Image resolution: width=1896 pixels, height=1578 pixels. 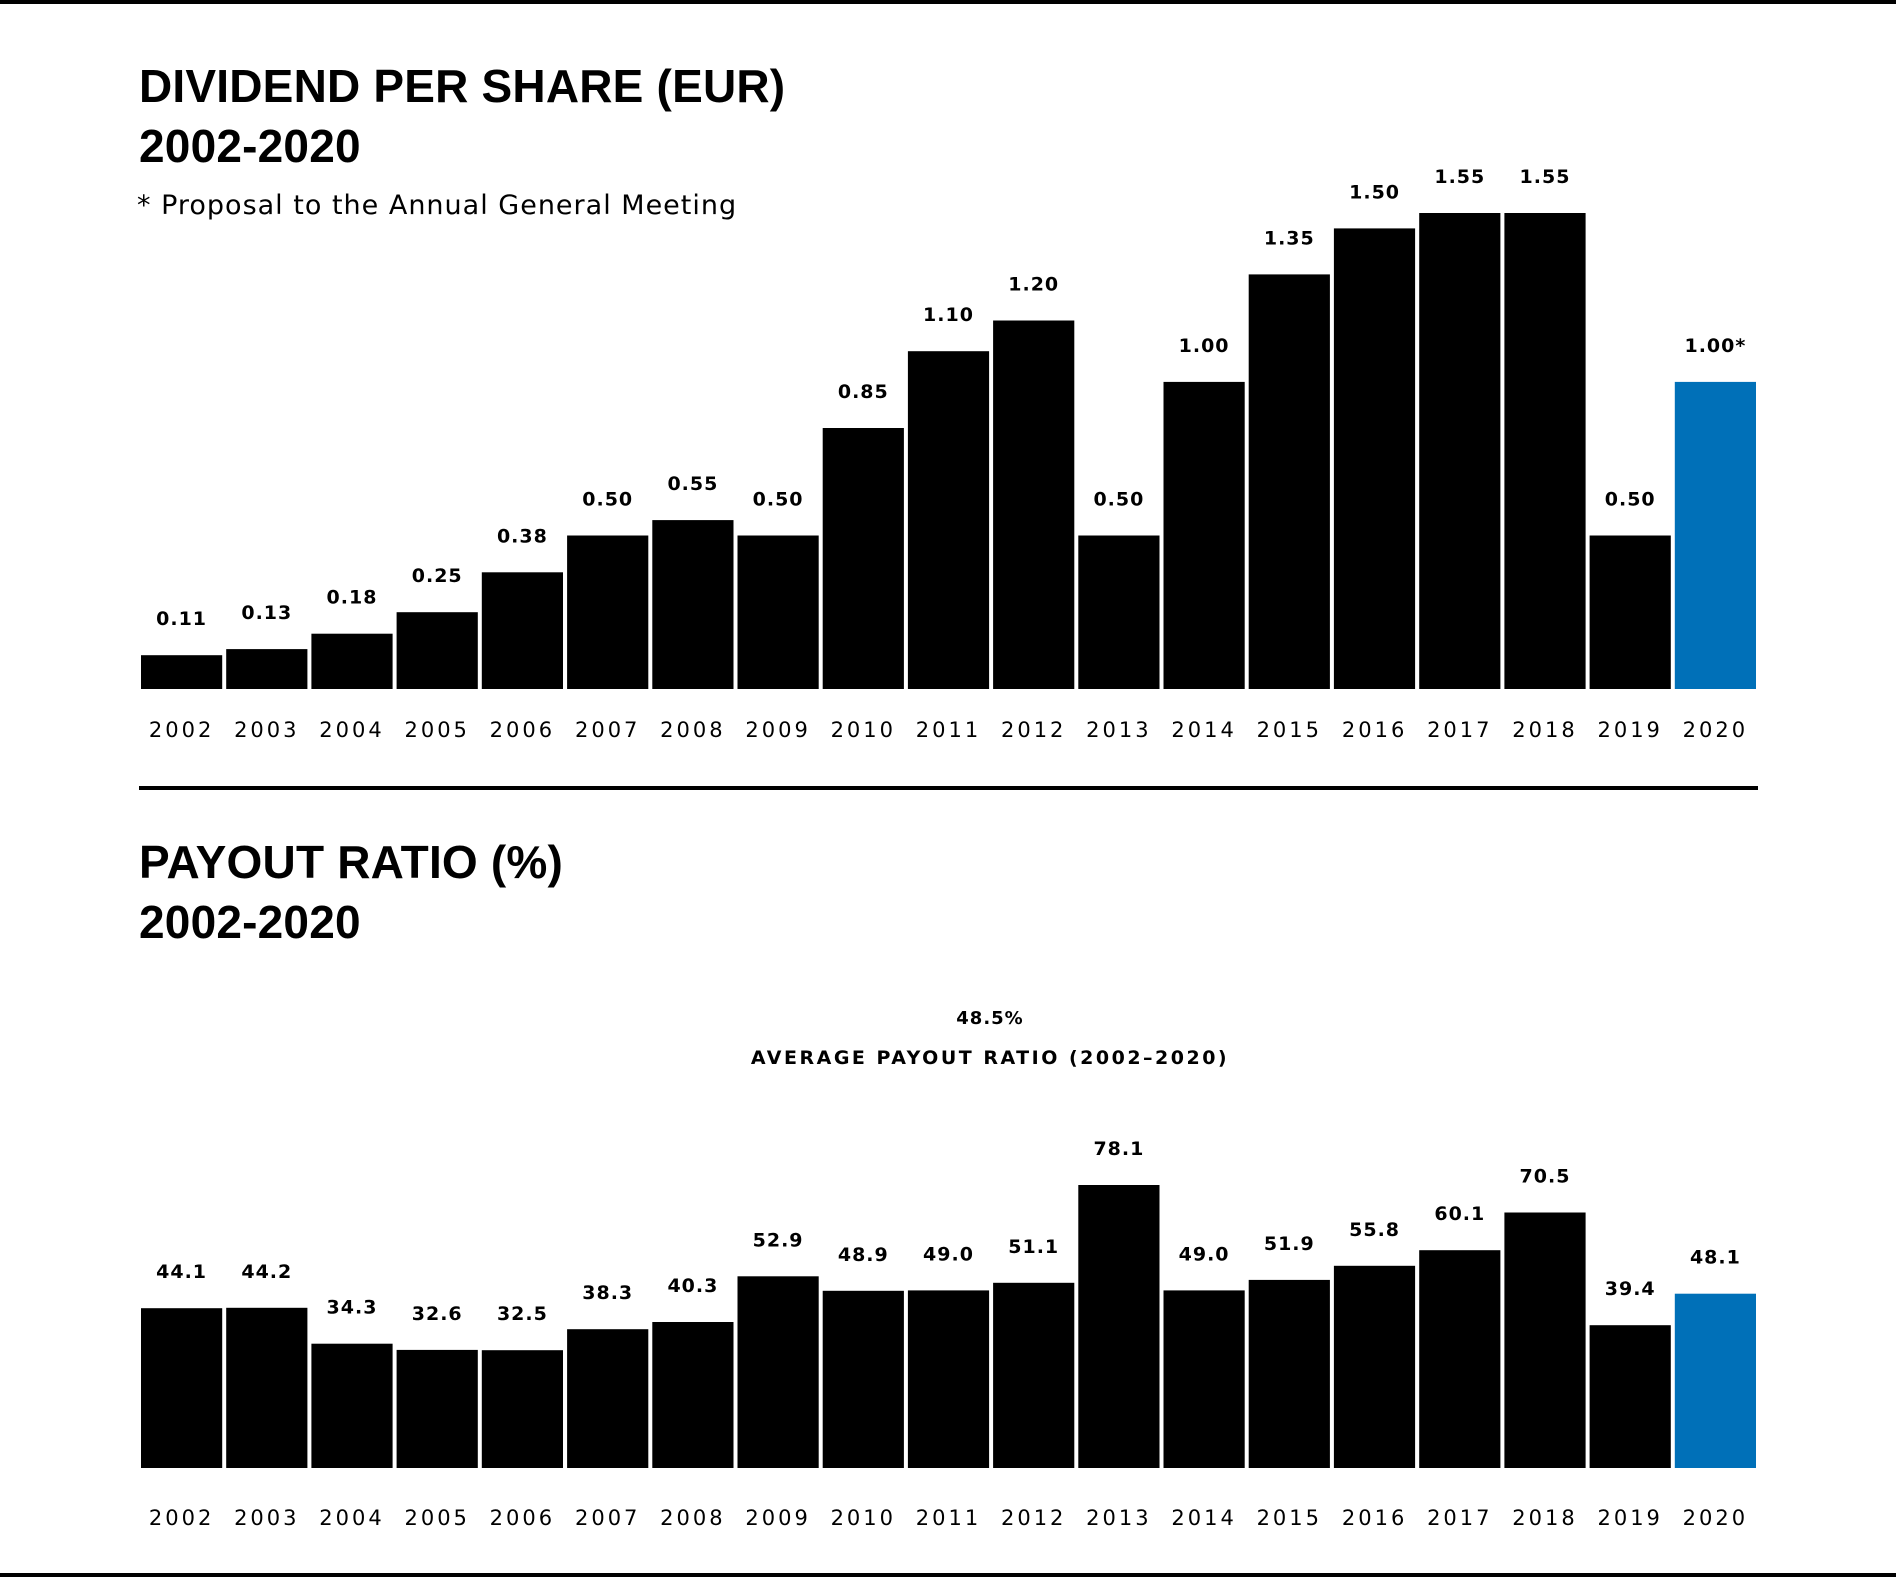 What do you see at coordinates (1459, 177) in the screenshot?
I see `data-label-2017: 1.55` at bounding box center [1459, 177].